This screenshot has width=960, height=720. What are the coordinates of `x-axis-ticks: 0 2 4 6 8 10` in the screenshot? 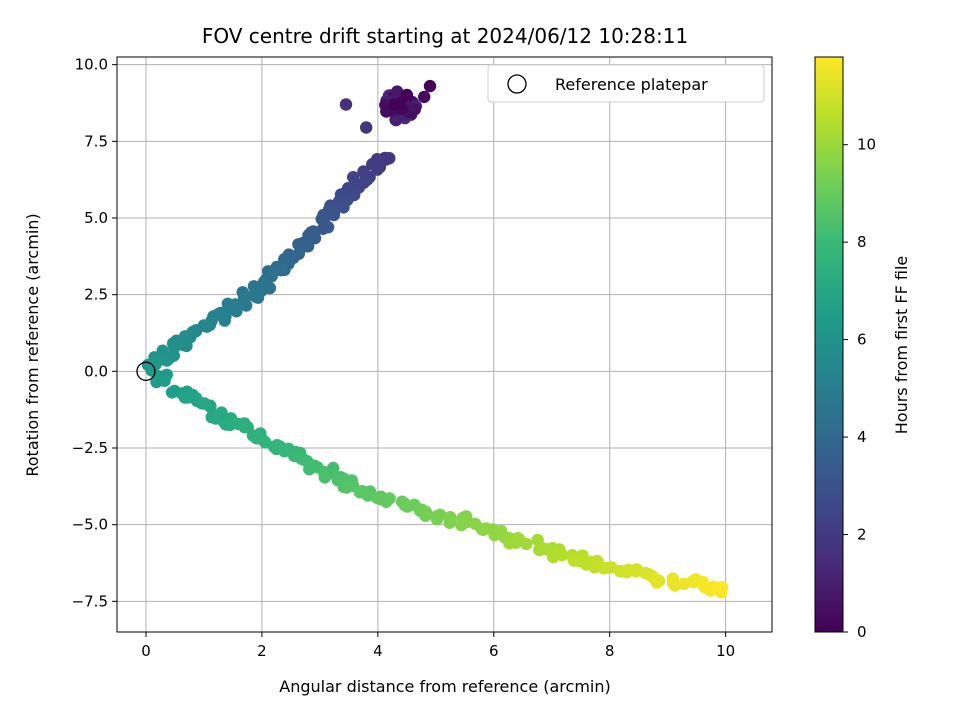 It's located at (438, 646).